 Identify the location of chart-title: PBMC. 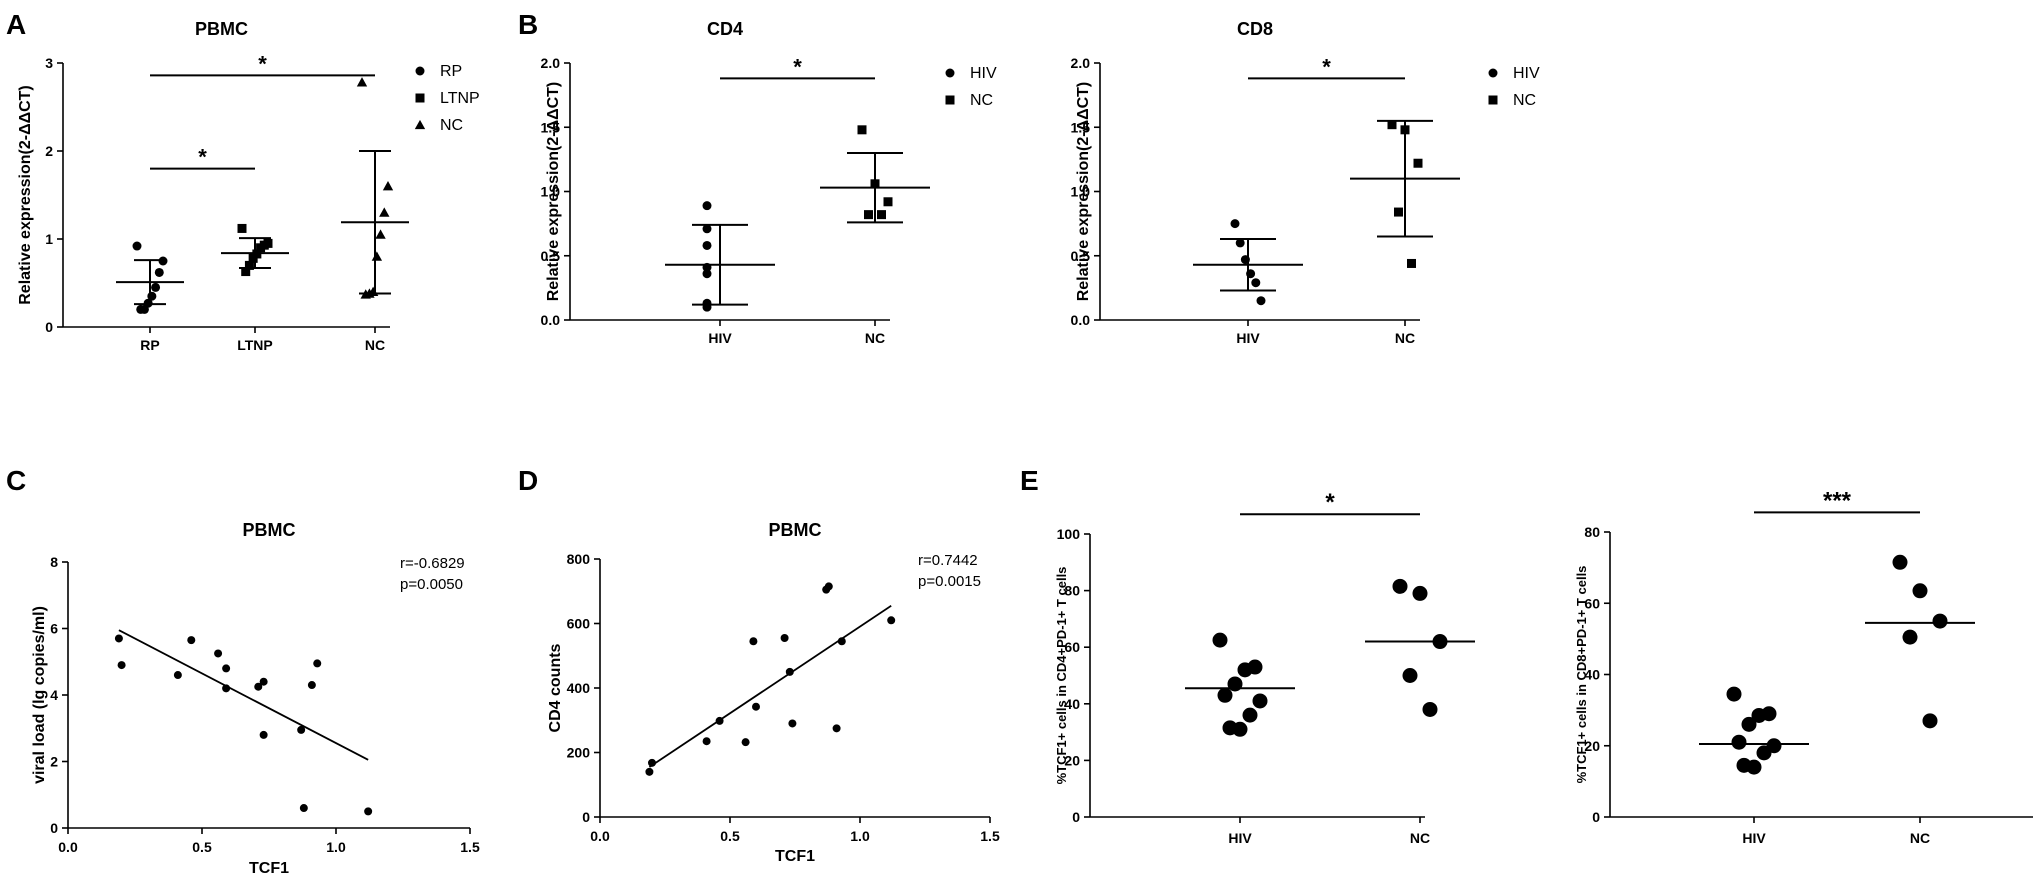
(269, 530).